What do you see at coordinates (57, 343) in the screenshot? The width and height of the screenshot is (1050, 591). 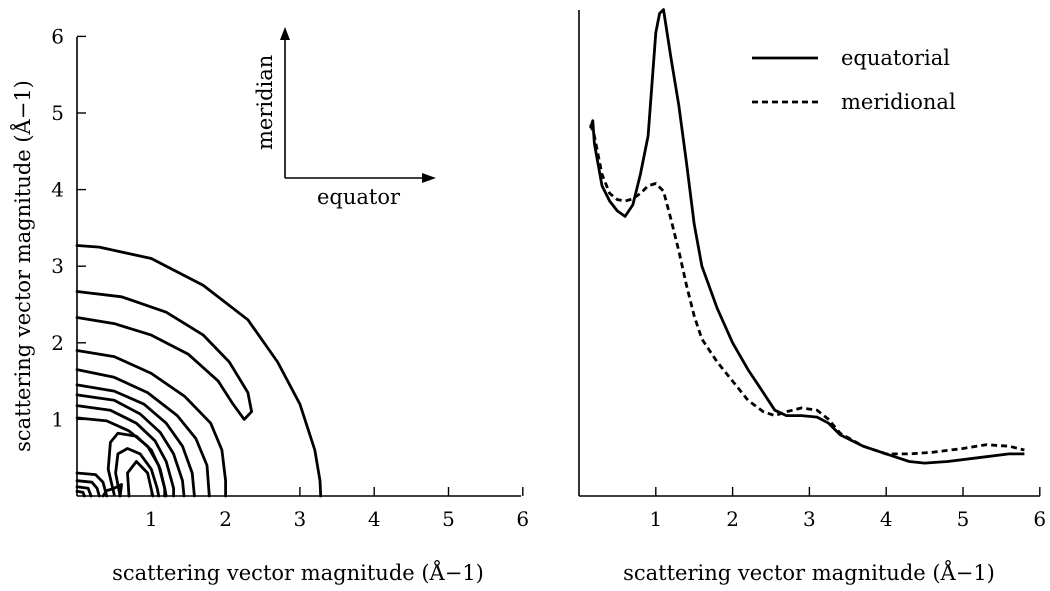 I see `left-y-tick-label: 2` at bounding box center [57, 343].